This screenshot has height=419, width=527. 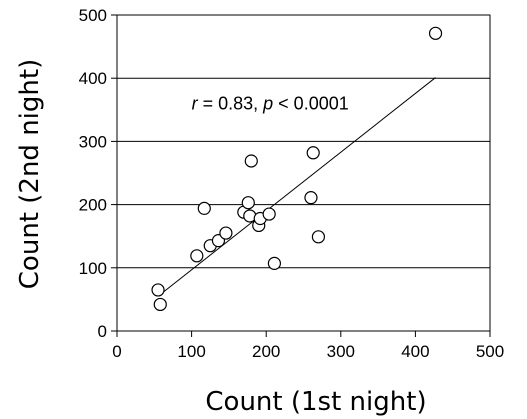 I want to click on p-symbol: p, so click(x=267, y=103).